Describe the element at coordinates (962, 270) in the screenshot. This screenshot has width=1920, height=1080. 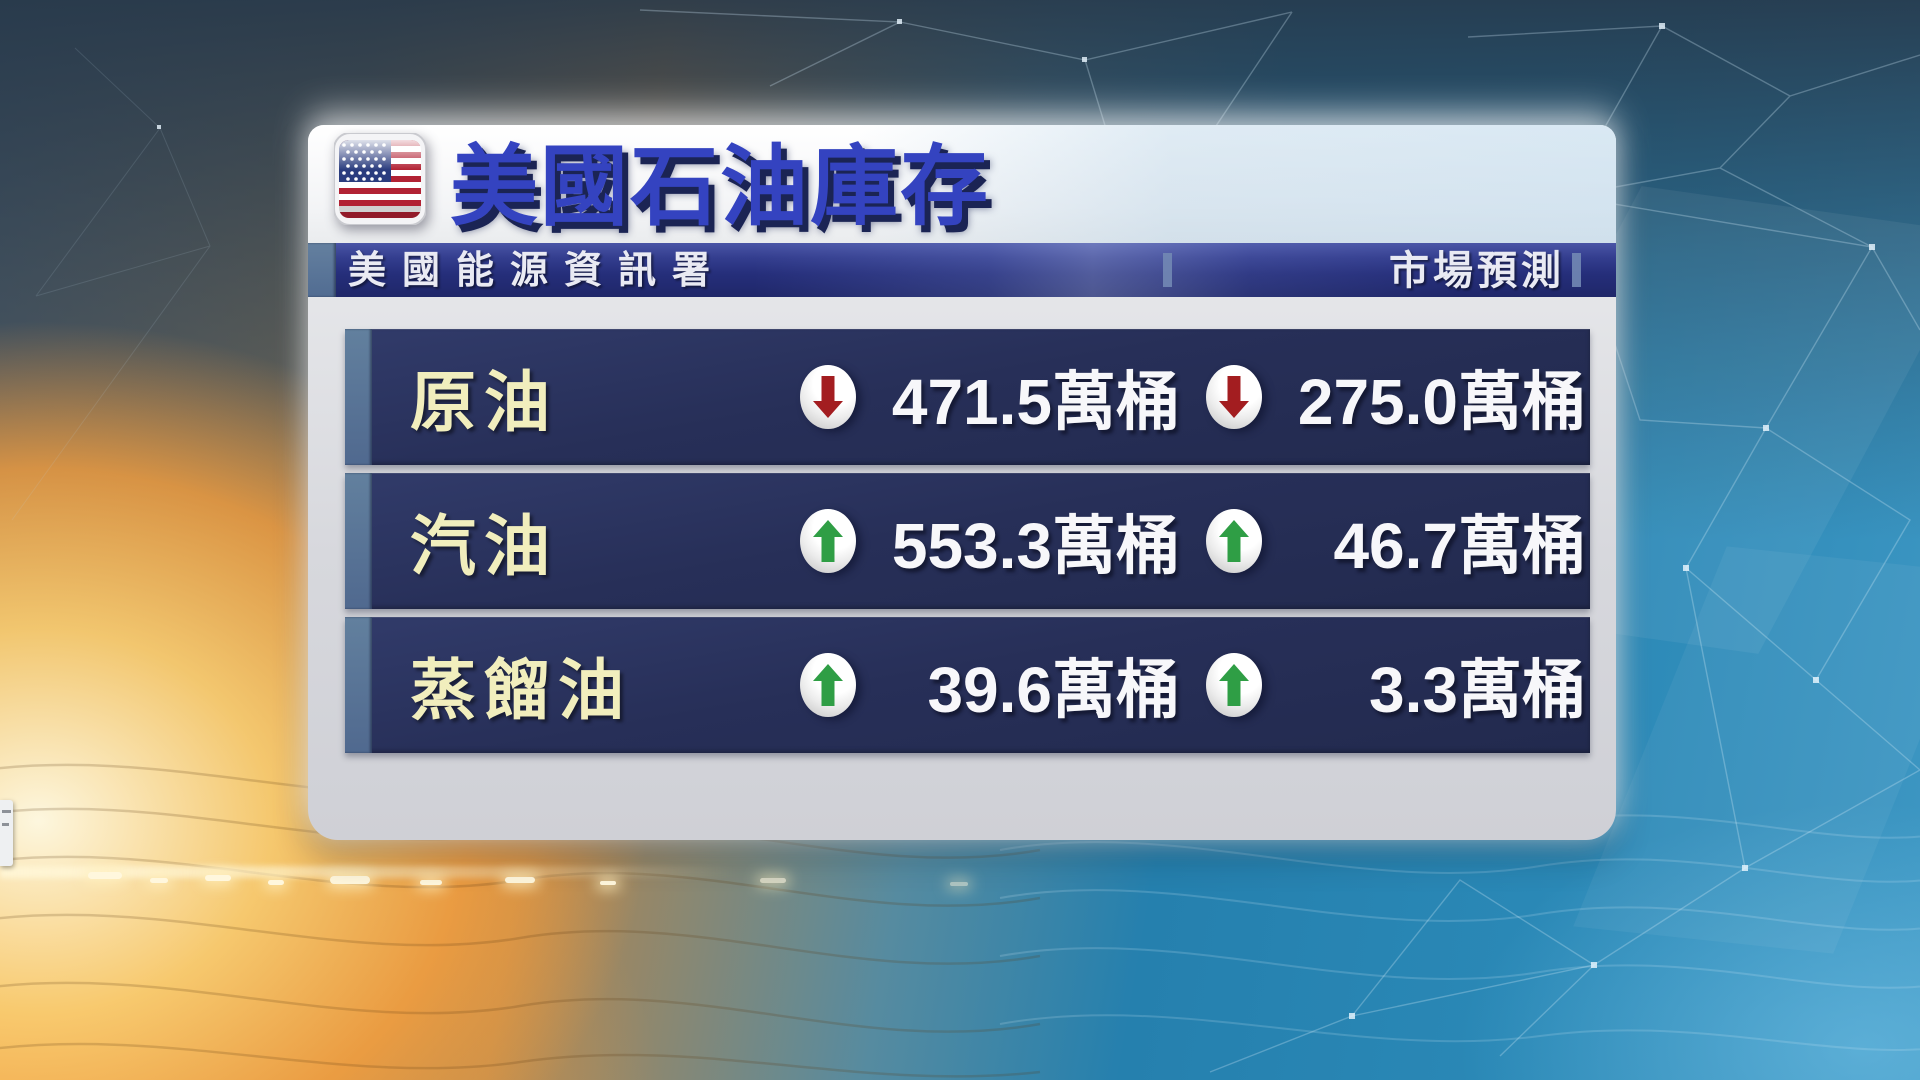
I see `table-header-bar: 美國能源資訊署 市場預測` at that location.